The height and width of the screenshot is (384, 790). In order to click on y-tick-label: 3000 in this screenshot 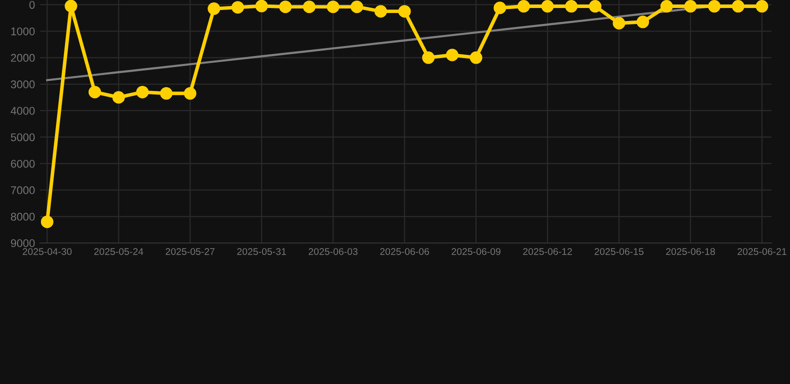, I will do `click(22, 84)`.